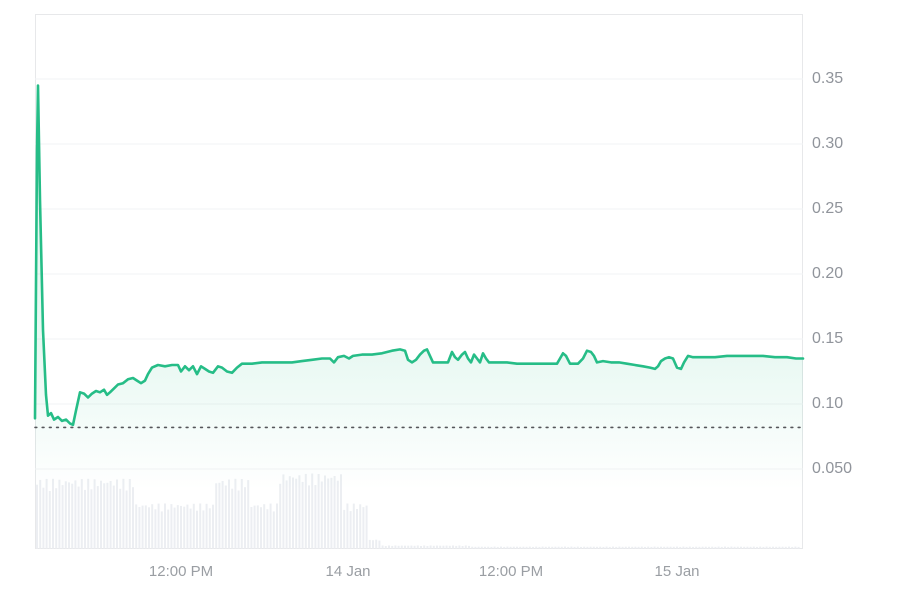  Describe the element at coordinates (832, 468) in the screenshot. I see `y-axis-label: 0.050` at that location.